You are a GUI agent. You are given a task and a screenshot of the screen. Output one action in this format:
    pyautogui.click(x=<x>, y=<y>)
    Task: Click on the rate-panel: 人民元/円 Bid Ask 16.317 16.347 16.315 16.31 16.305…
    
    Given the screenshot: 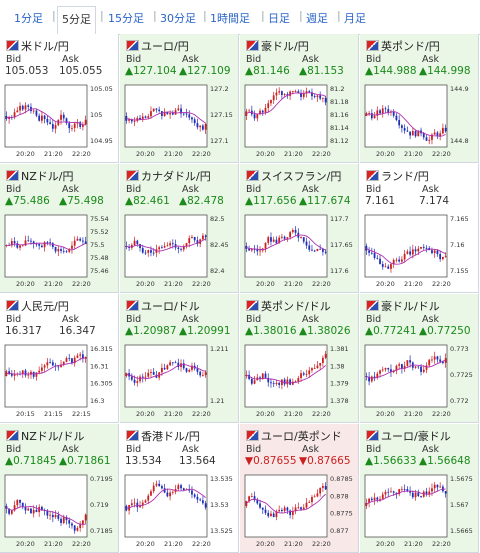 What is the action you would take?
    pyautogui.click(x=59, y=358)
    